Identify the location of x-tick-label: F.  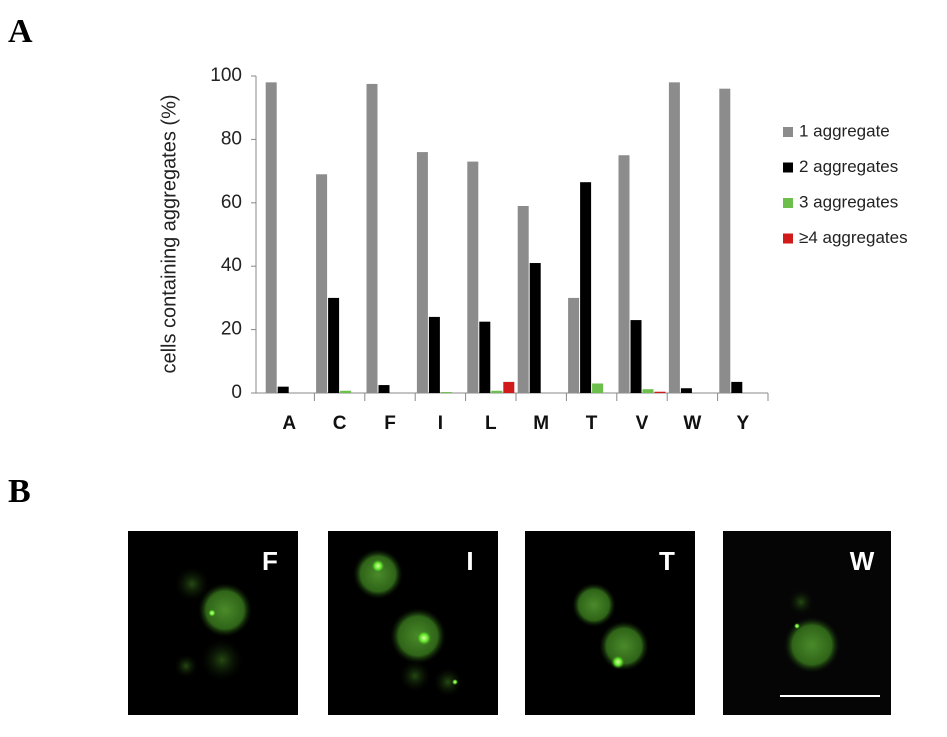
(390, 423).